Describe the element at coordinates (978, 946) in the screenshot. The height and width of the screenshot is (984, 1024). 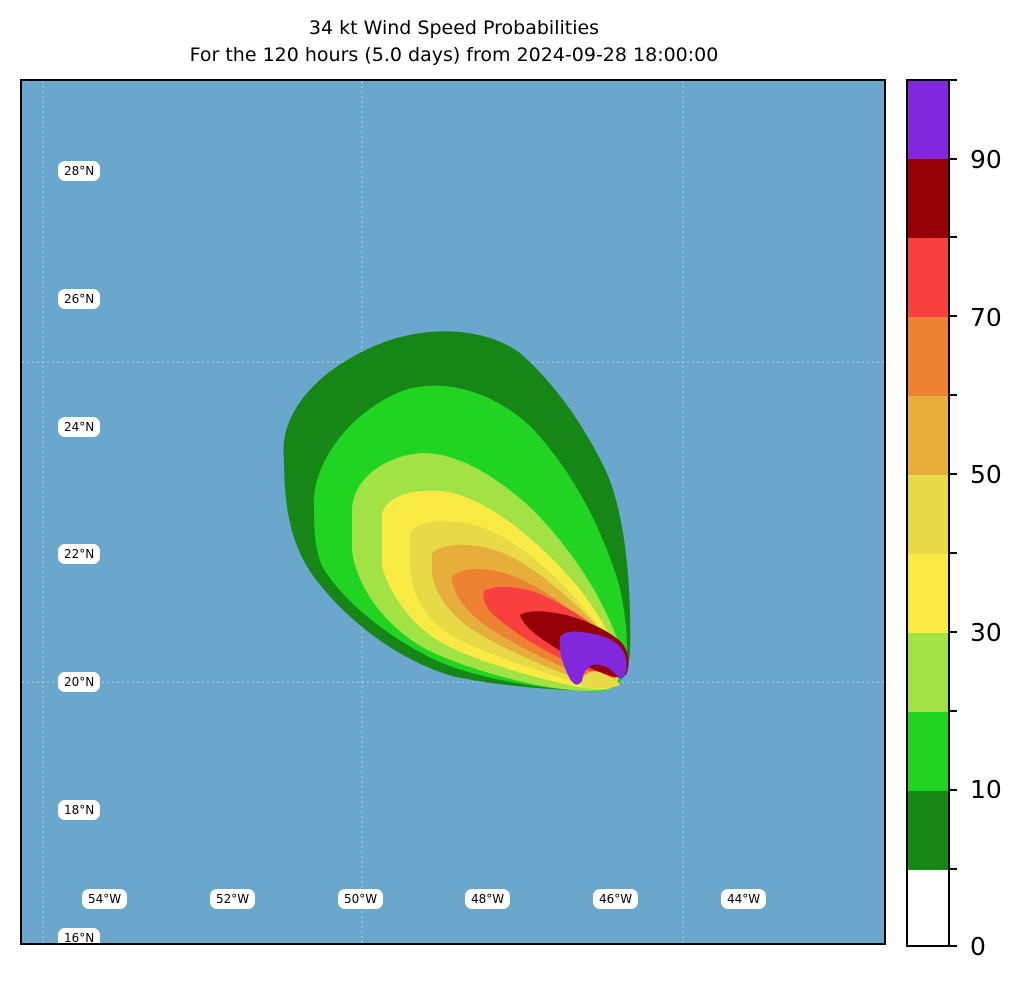
I see `colorbar-label-0: 0` at that location.